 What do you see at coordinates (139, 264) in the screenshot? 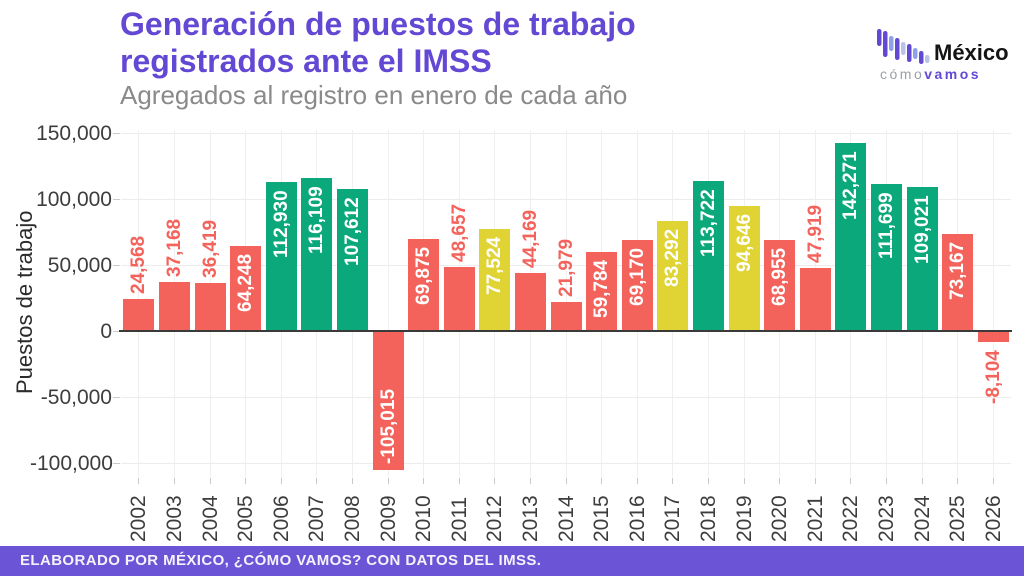
I see `bar-value-label-2002: 24,568` at bounding box center [139, 264].